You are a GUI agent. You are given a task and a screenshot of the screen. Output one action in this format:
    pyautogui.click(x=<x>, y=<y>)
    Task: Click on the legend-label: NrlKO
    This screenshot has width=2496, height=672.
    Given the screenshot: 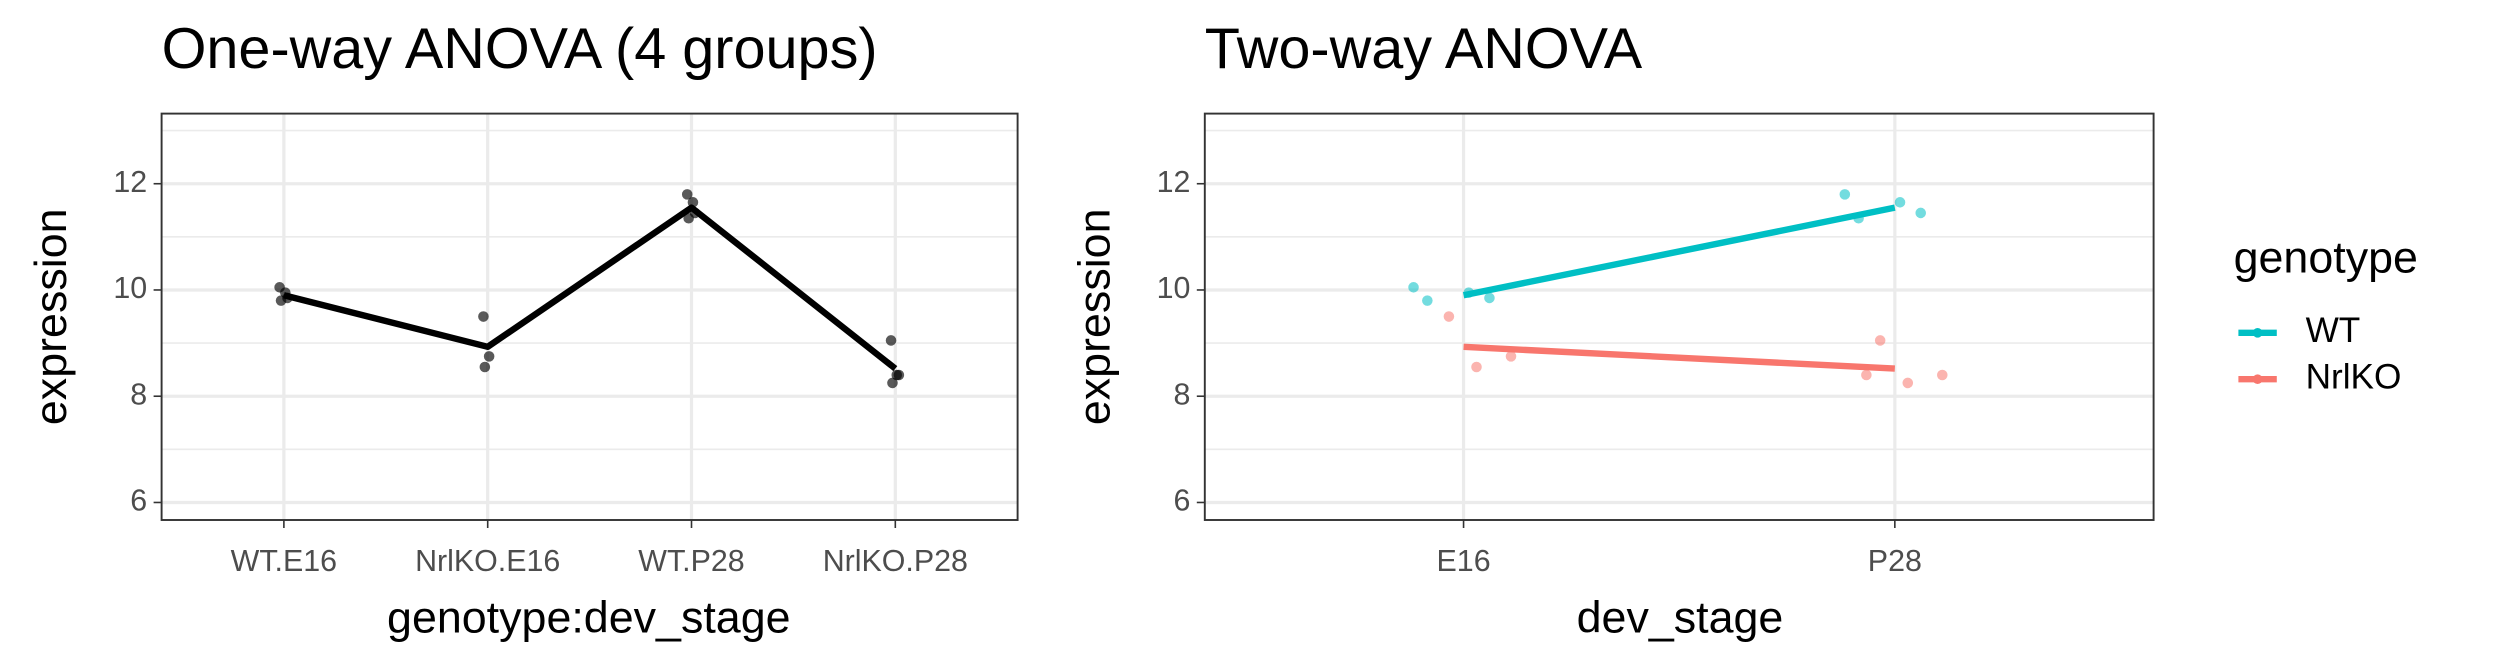 What is the action you would take?
    pyautogui.click(x=2354, y=376)
    